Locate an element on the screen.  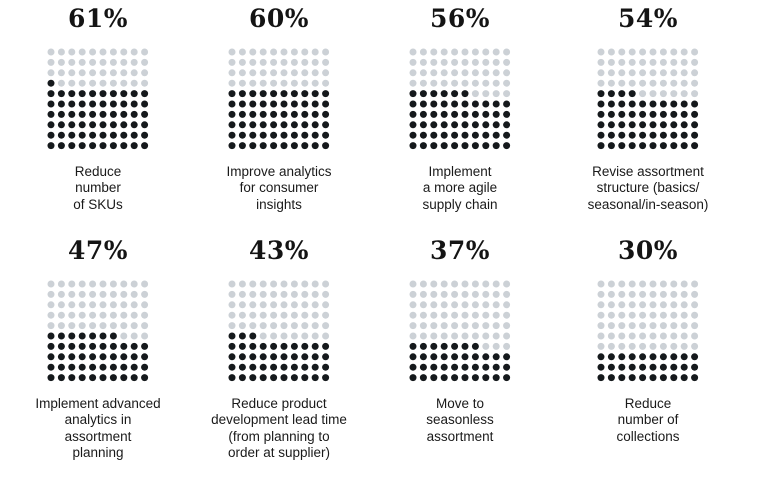
item-label: Improve analytics for consumer insights is located at coordinates (279, 187).